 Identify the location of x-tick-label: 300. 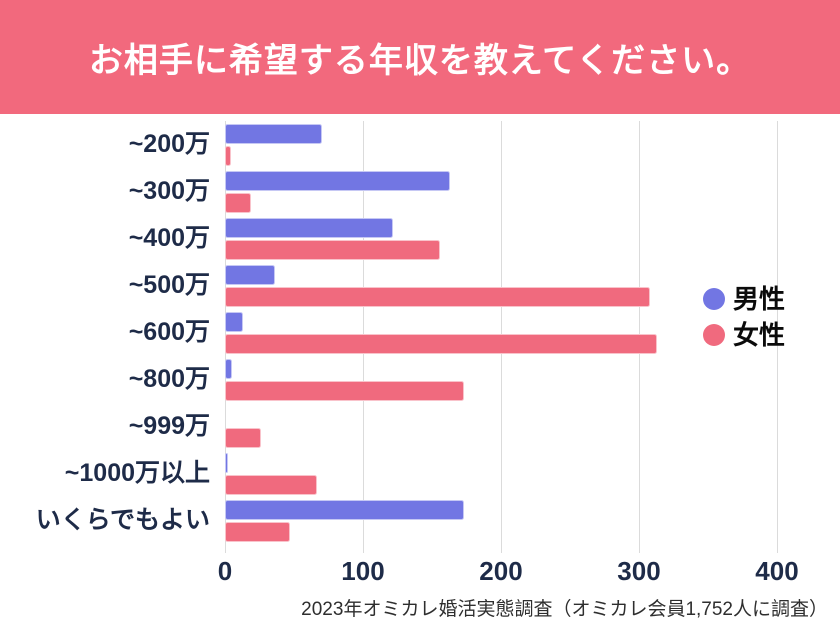
(639, 571).